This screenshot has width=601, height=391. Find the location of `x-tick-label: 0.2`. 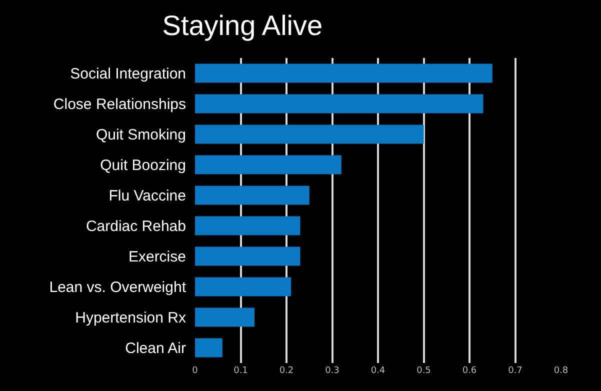

x-tick-label: 0.2 is located at coordinates (286, 371).